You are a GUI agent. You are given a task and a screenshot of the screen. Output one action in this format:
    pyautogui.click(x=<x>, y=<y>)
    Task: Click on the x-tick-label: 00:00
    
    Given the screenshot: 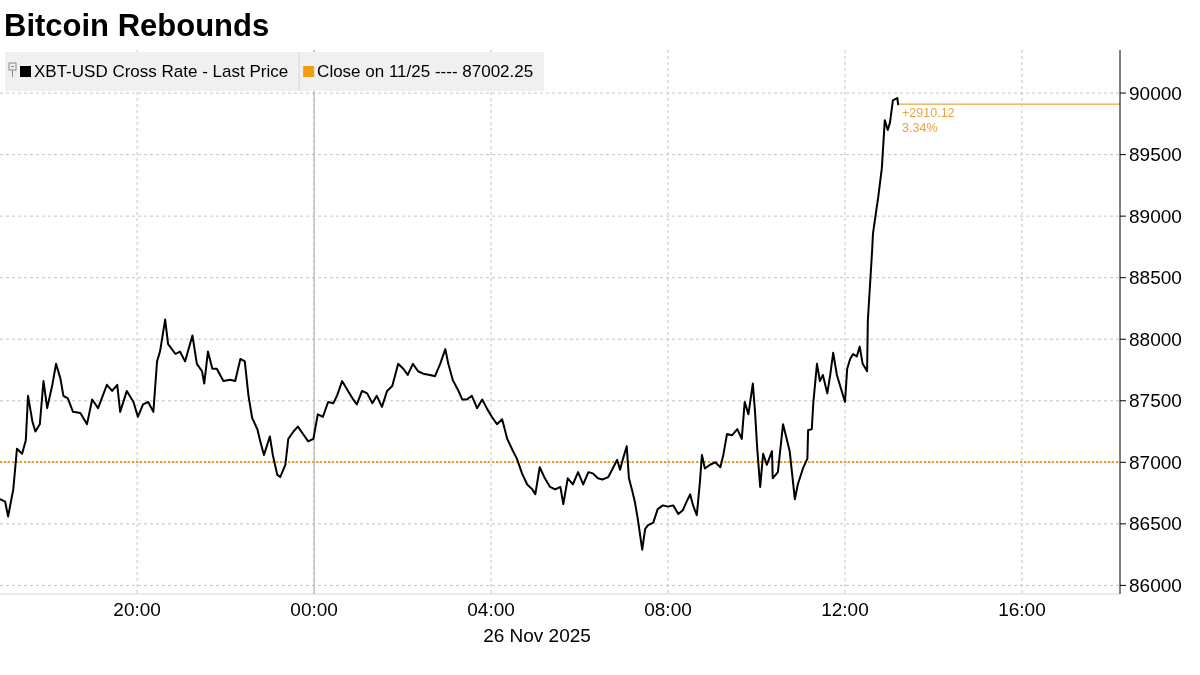 What is the action you would take?
    pyautogui.click(x=314, y=609)
    